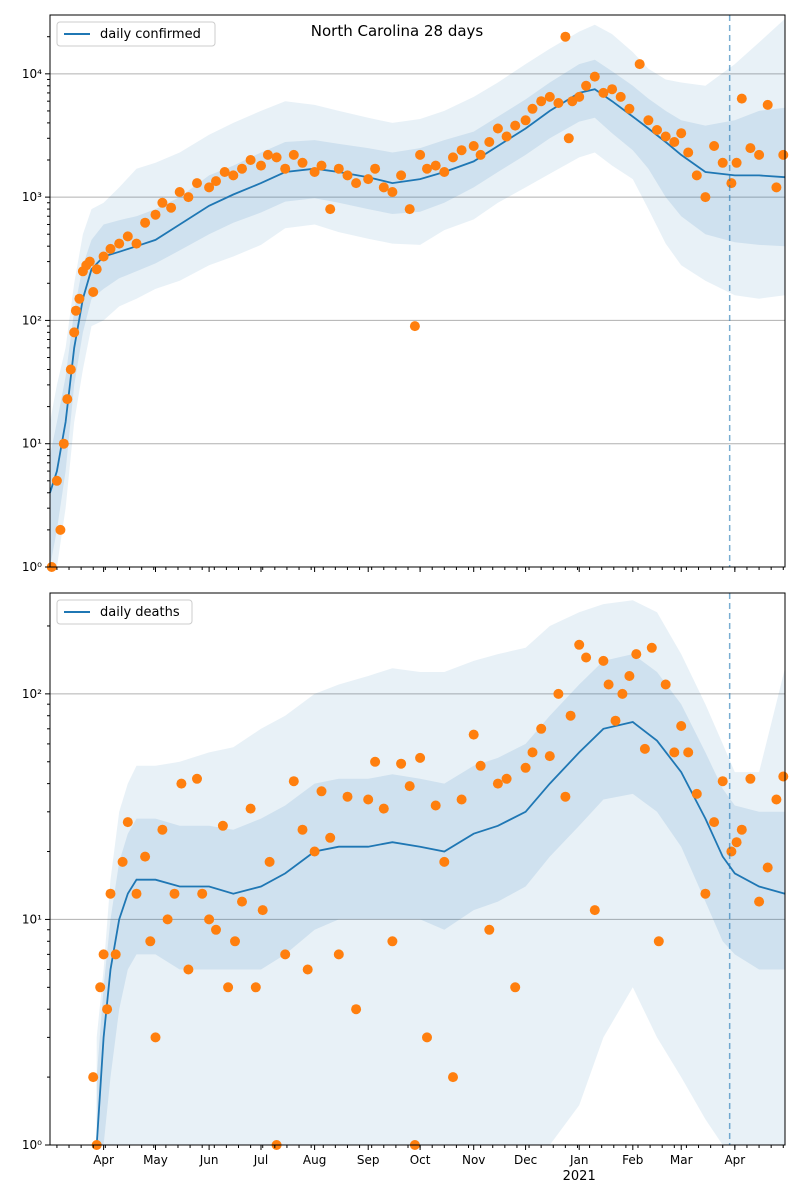  I want to click on x-tick-label: Jul, so click(260, 1160).